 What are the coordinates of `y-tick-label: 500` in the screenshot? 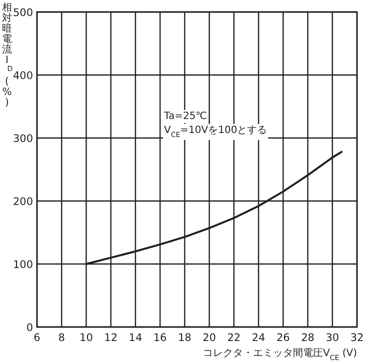 It's located at (22, 13).